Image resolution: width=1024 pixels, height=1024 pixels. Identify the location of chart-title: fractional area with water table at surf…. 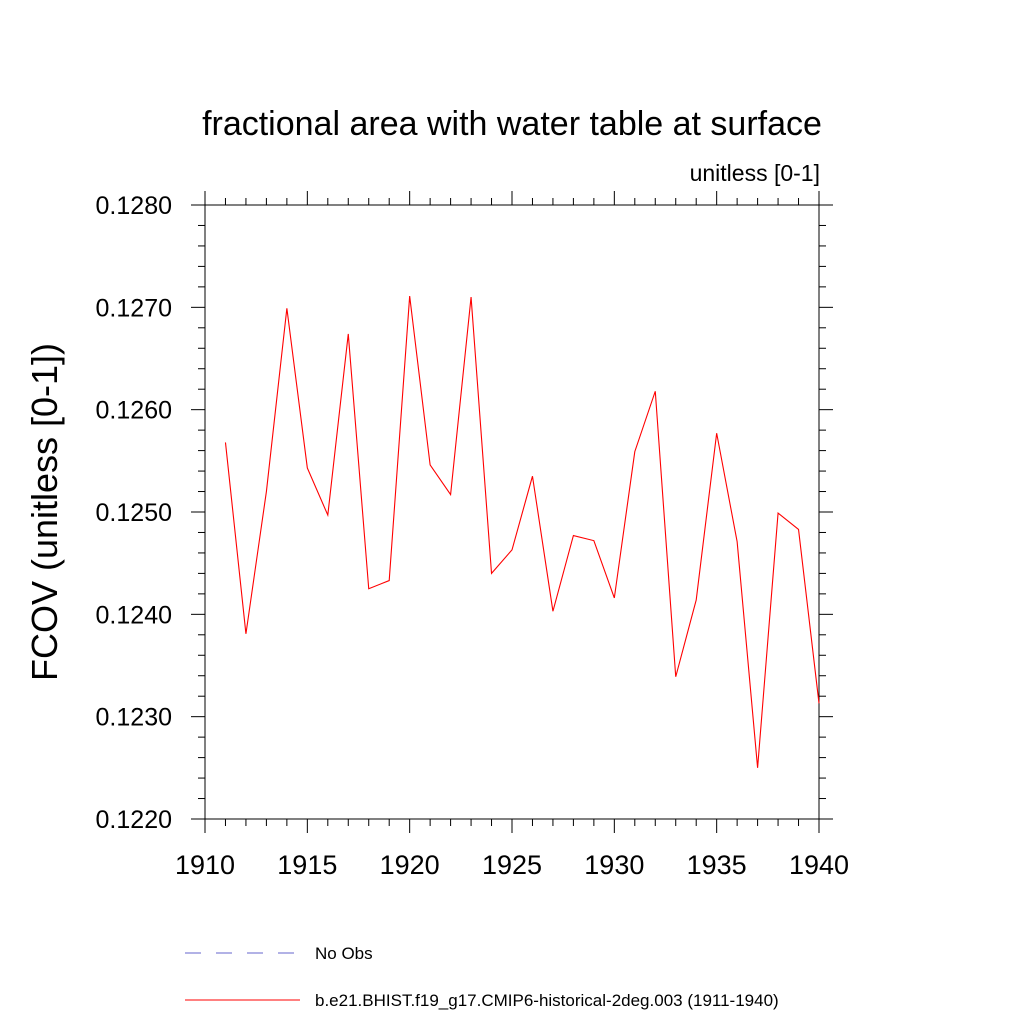
(512, 124).